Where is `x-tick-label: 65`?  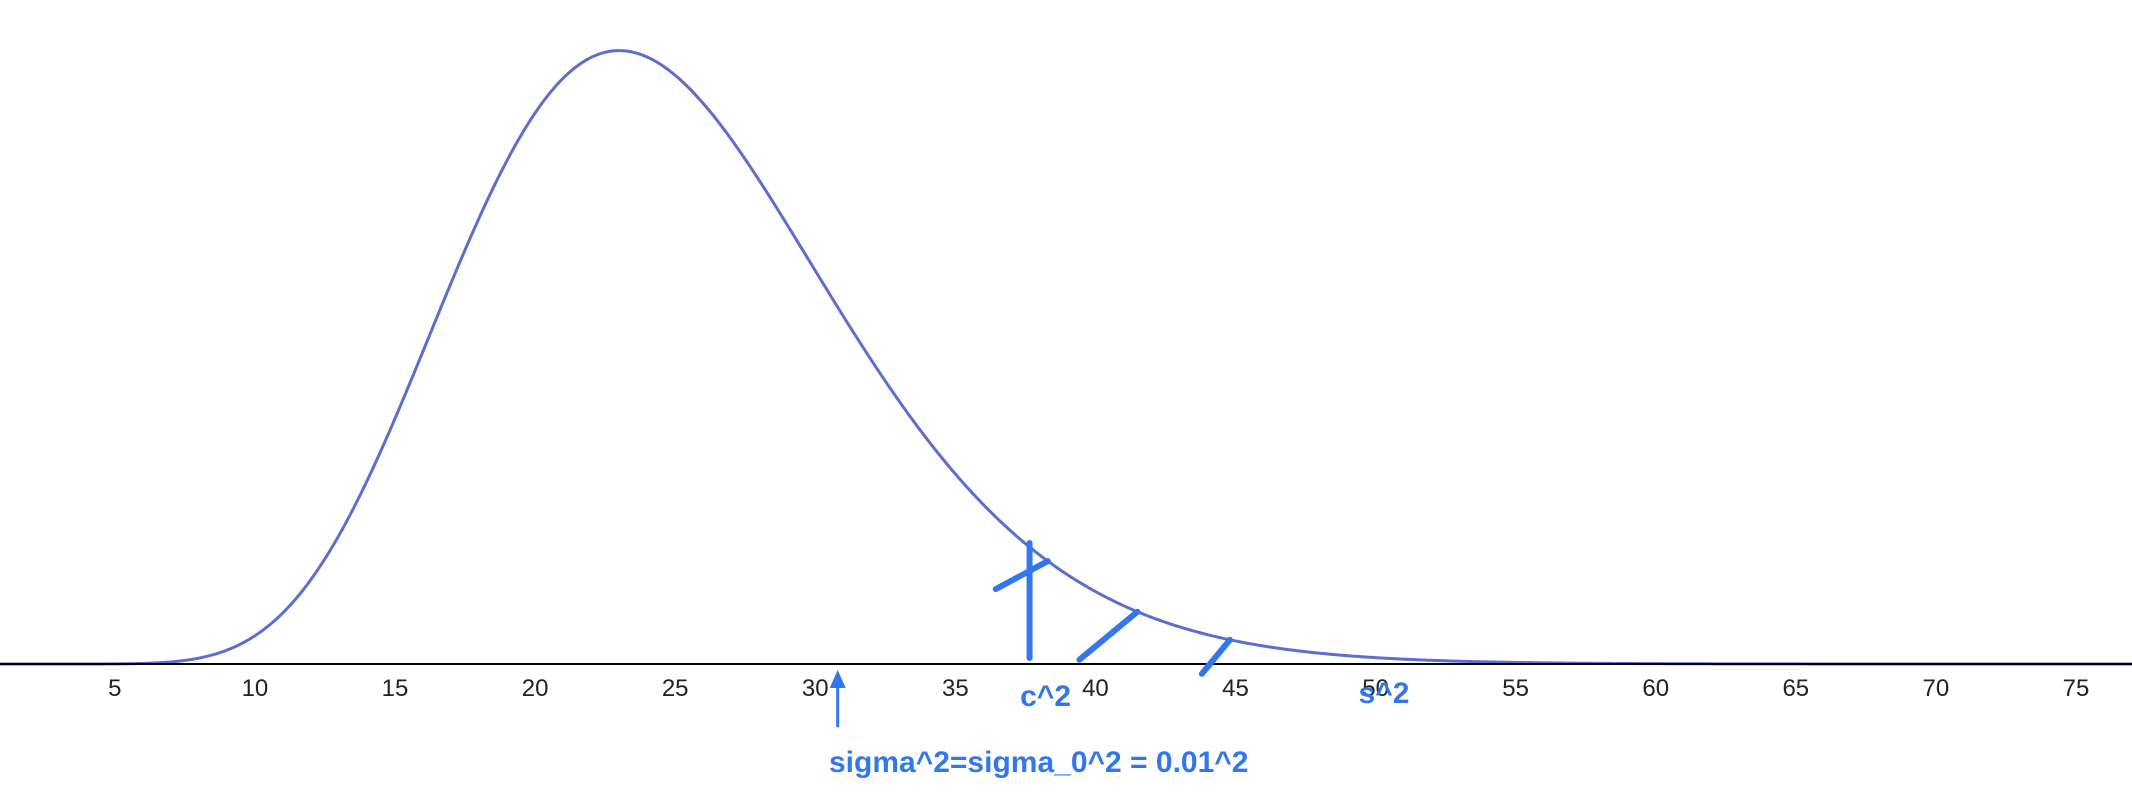
x-tick-label: 65 is located at coordinates (1795, 688).